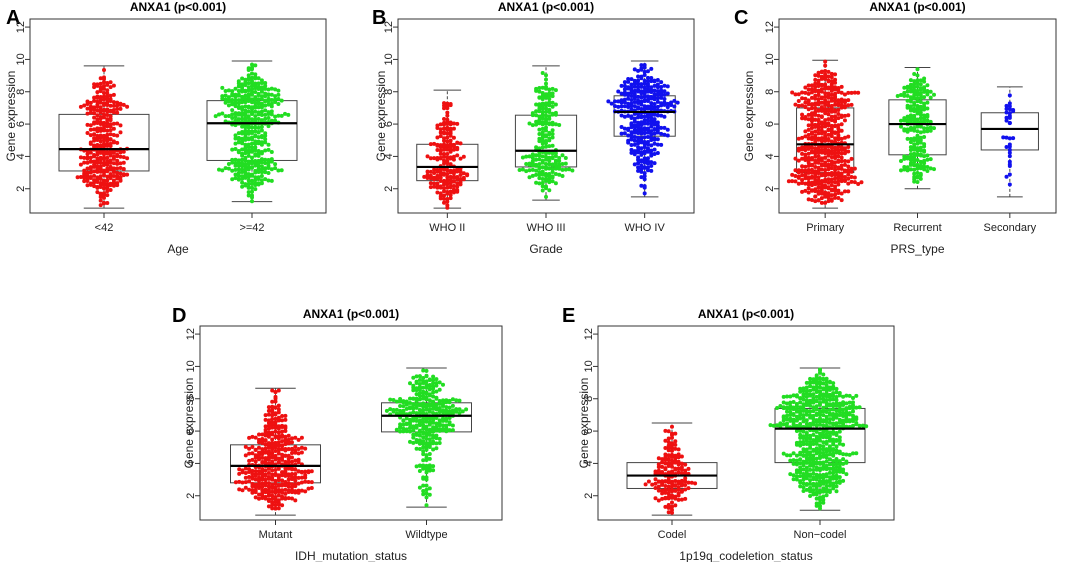 Image resolution: width=1065 pixels, height=562 pixels. Describe the element at coordinates (770, 156) in the screenshot. I see `y-tick-label: 4` at that location.